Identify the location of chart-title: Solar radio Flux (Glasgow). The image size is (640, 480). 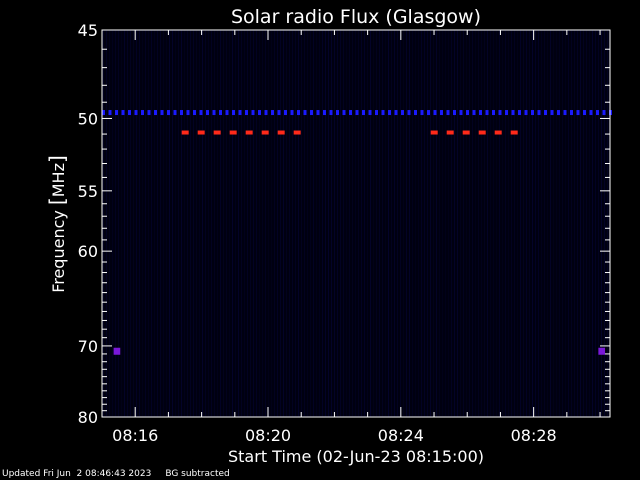
(356, 17).